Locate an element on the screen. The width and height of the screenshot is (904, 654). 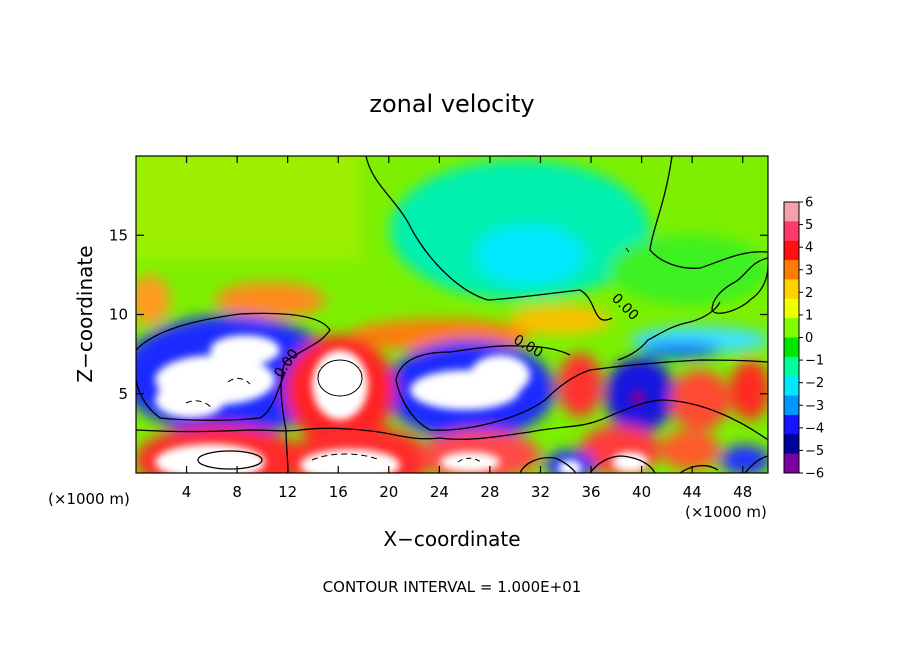
colorbar-tick-label: −6 is located at coordinates (814, 474).